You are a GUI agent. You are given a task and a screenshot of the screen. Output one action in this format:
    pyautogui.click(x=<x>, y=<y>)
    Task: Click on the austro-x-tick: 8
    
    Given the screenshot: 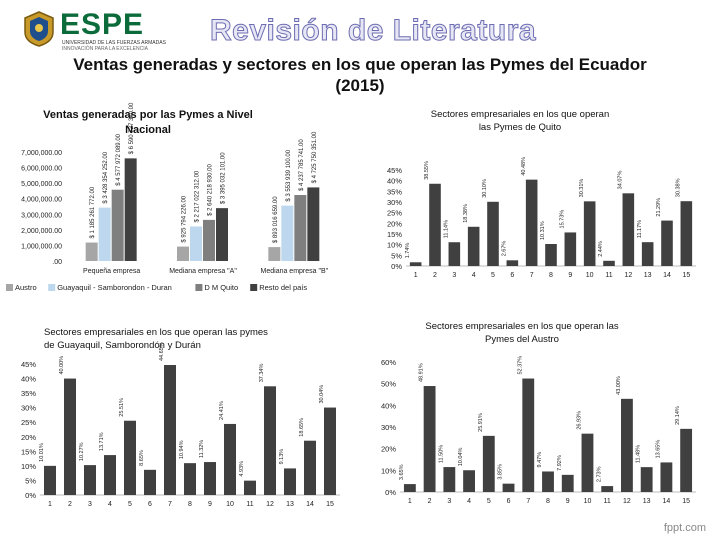 What is the action you would take?
    pyautogui.click(x=548, y=501)
    